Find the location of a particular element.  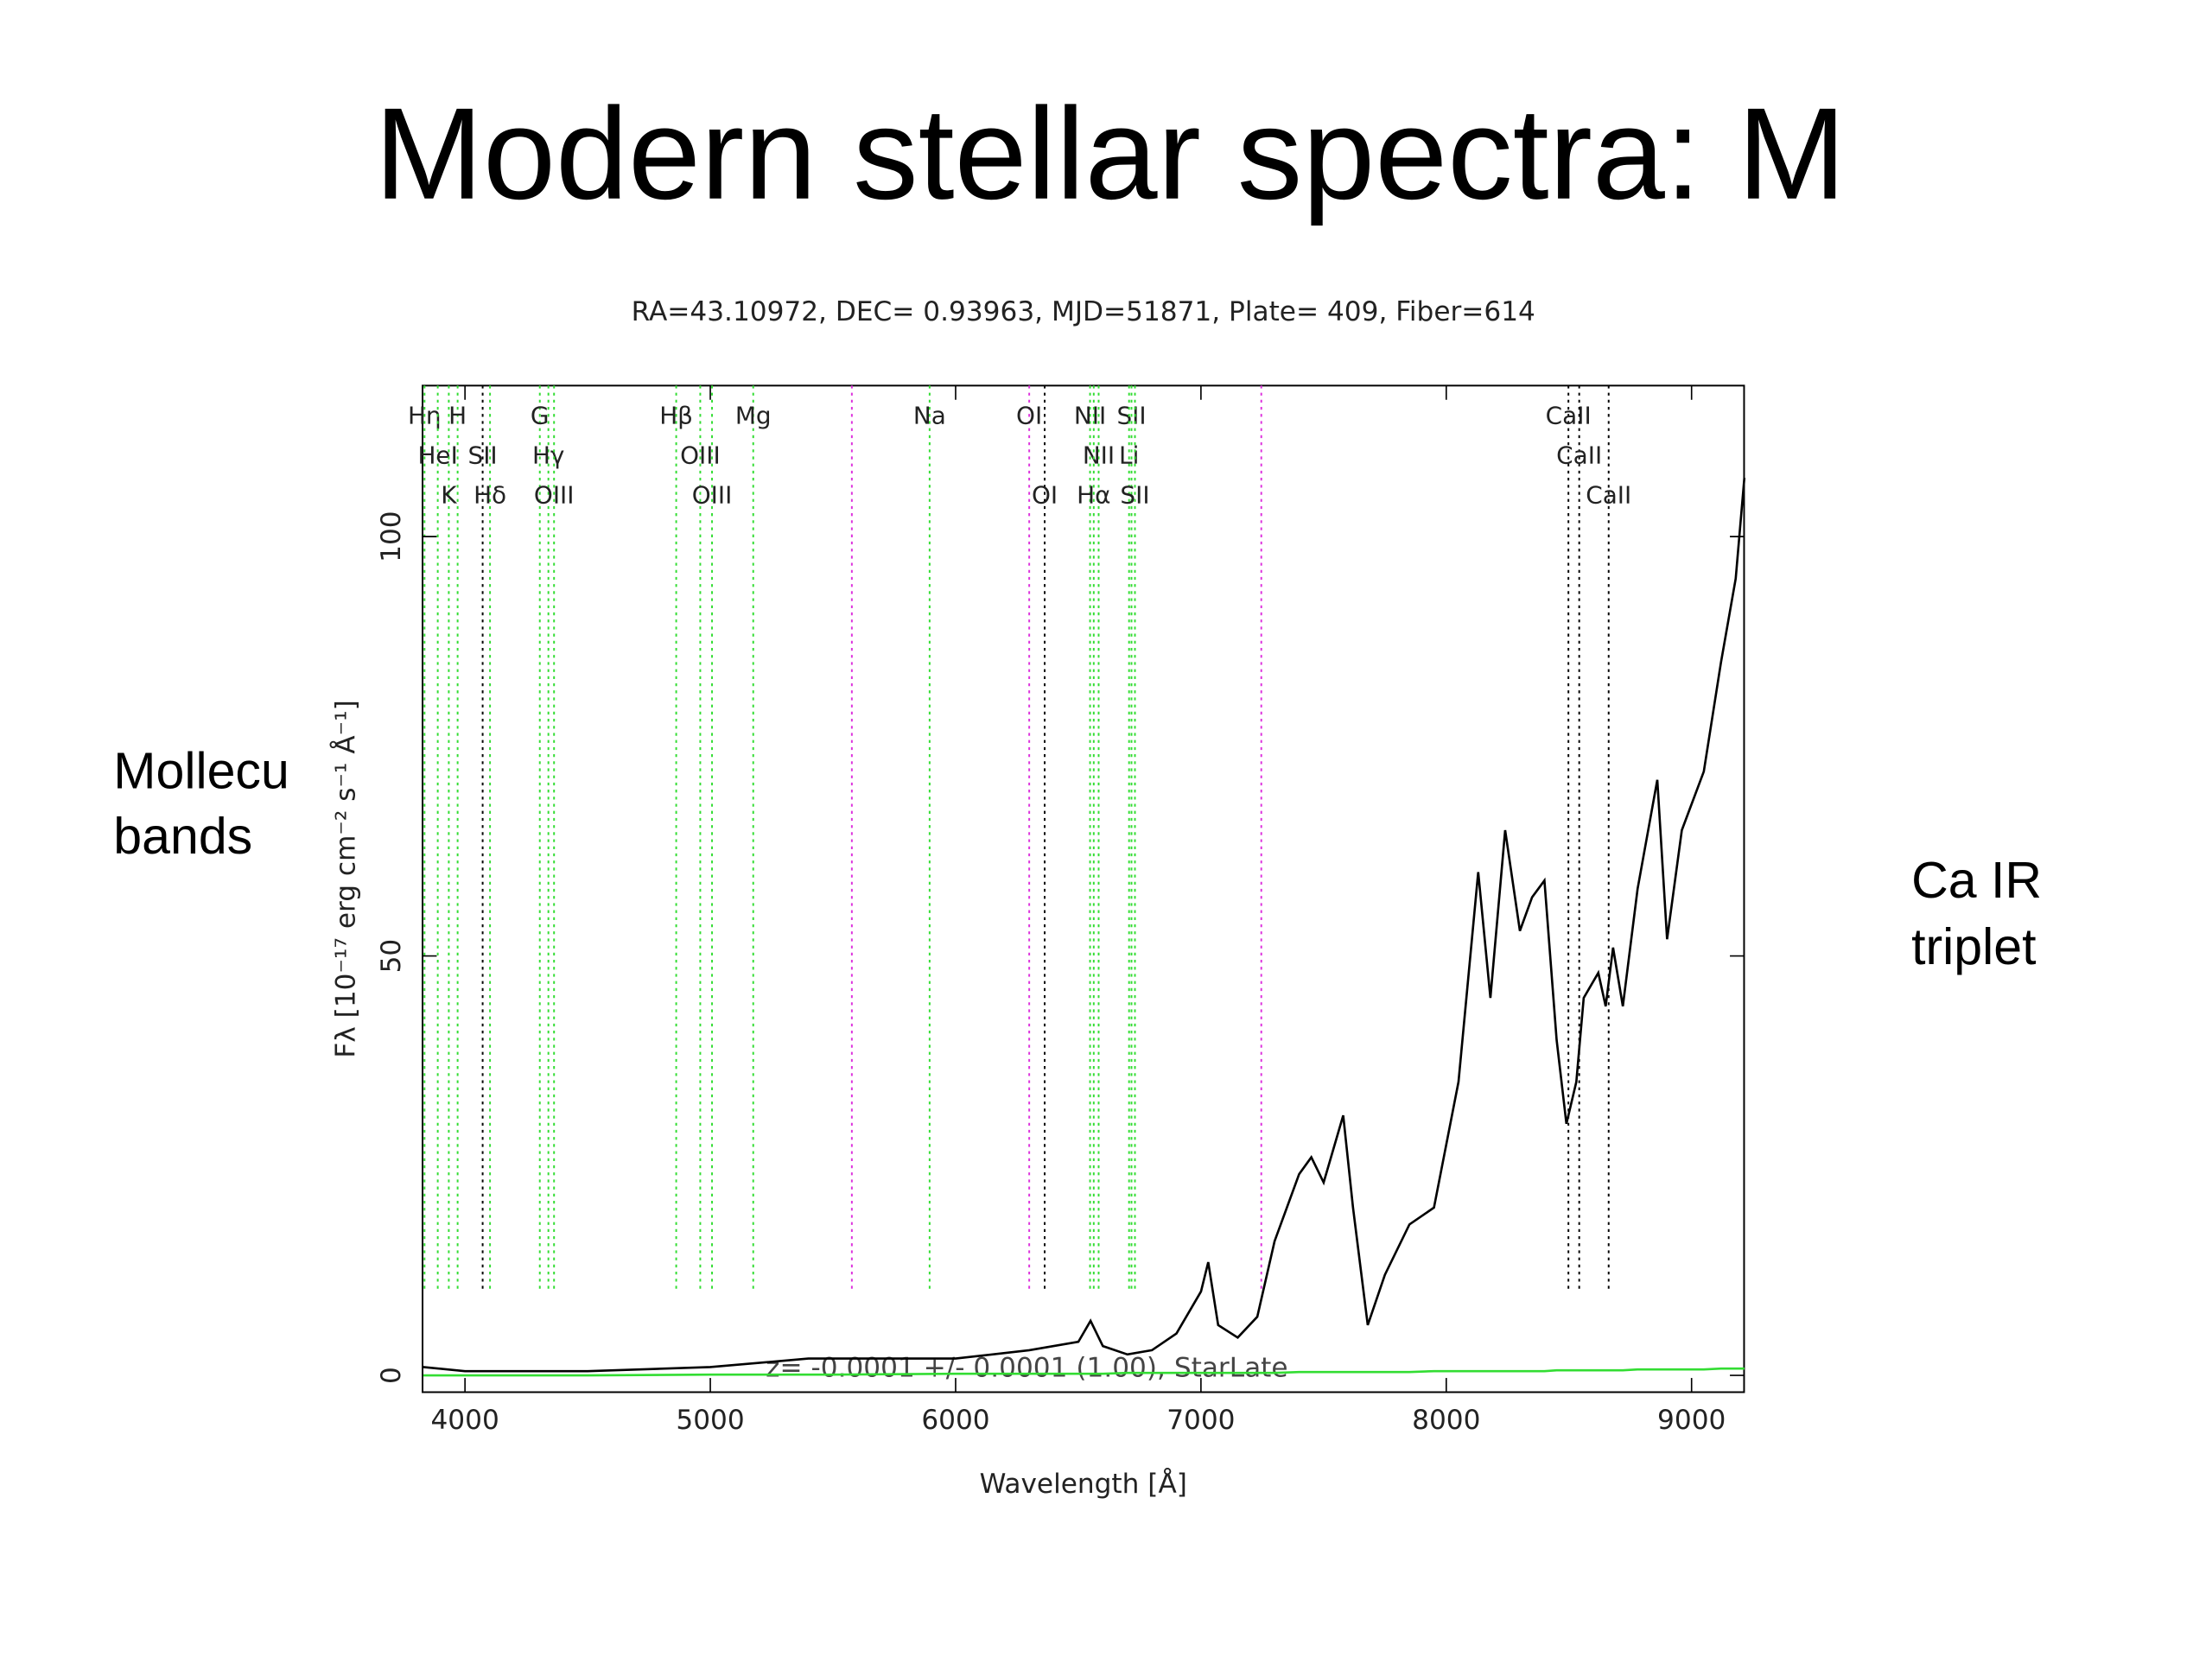

spectral-line-label: Hβ is located at coordinates (676, 416).